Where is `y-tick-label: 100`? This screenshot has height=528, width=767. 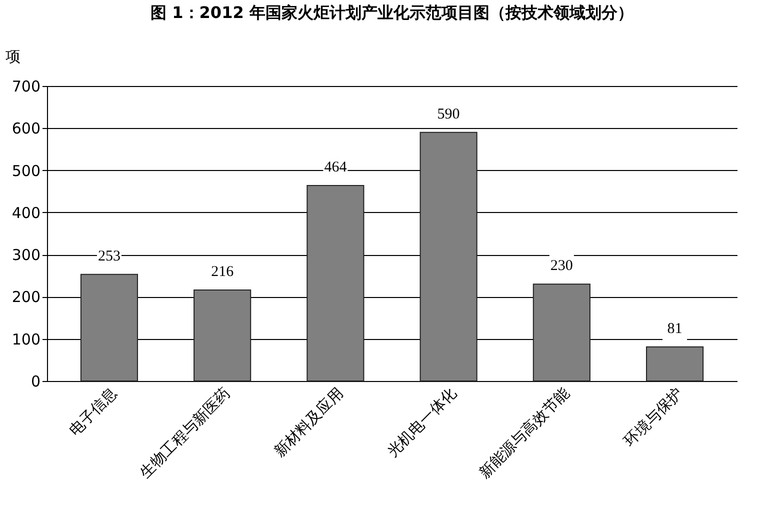 y-tick-label: 100 is located at coordinates (26, 339).